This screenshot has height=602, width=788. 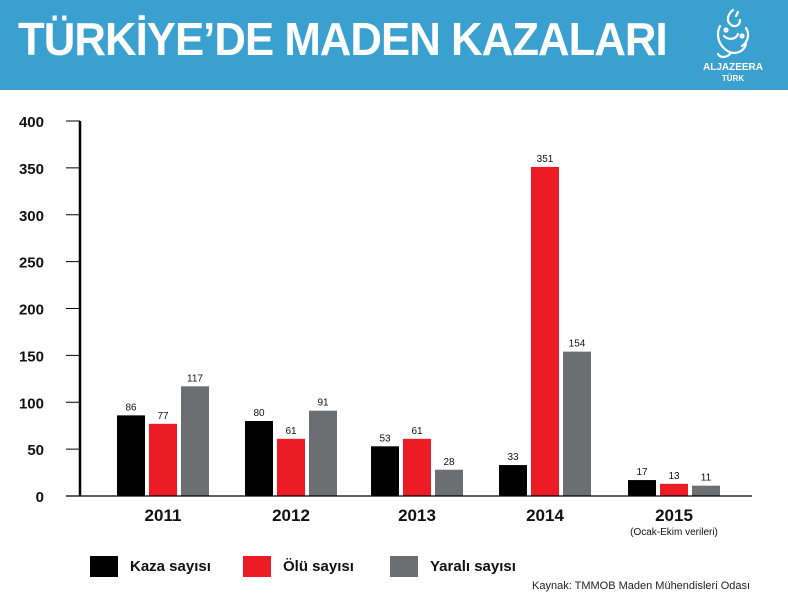 What do you see at coordinates (31, 356) in the screenshot?
I see `y-tick-label: 150` at bounding box center [31, 356].